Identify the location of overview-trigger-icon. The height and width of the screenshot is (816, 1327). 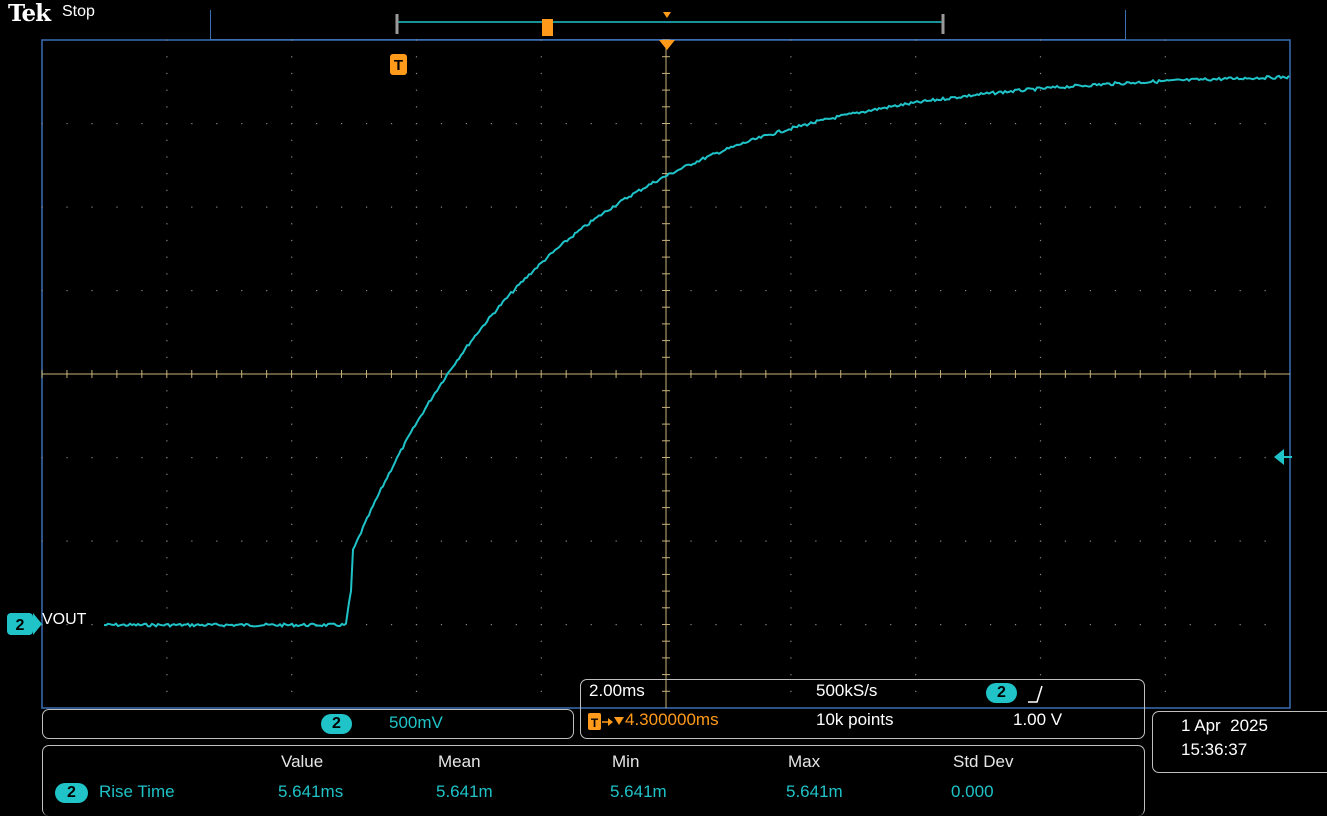
(547, 27).